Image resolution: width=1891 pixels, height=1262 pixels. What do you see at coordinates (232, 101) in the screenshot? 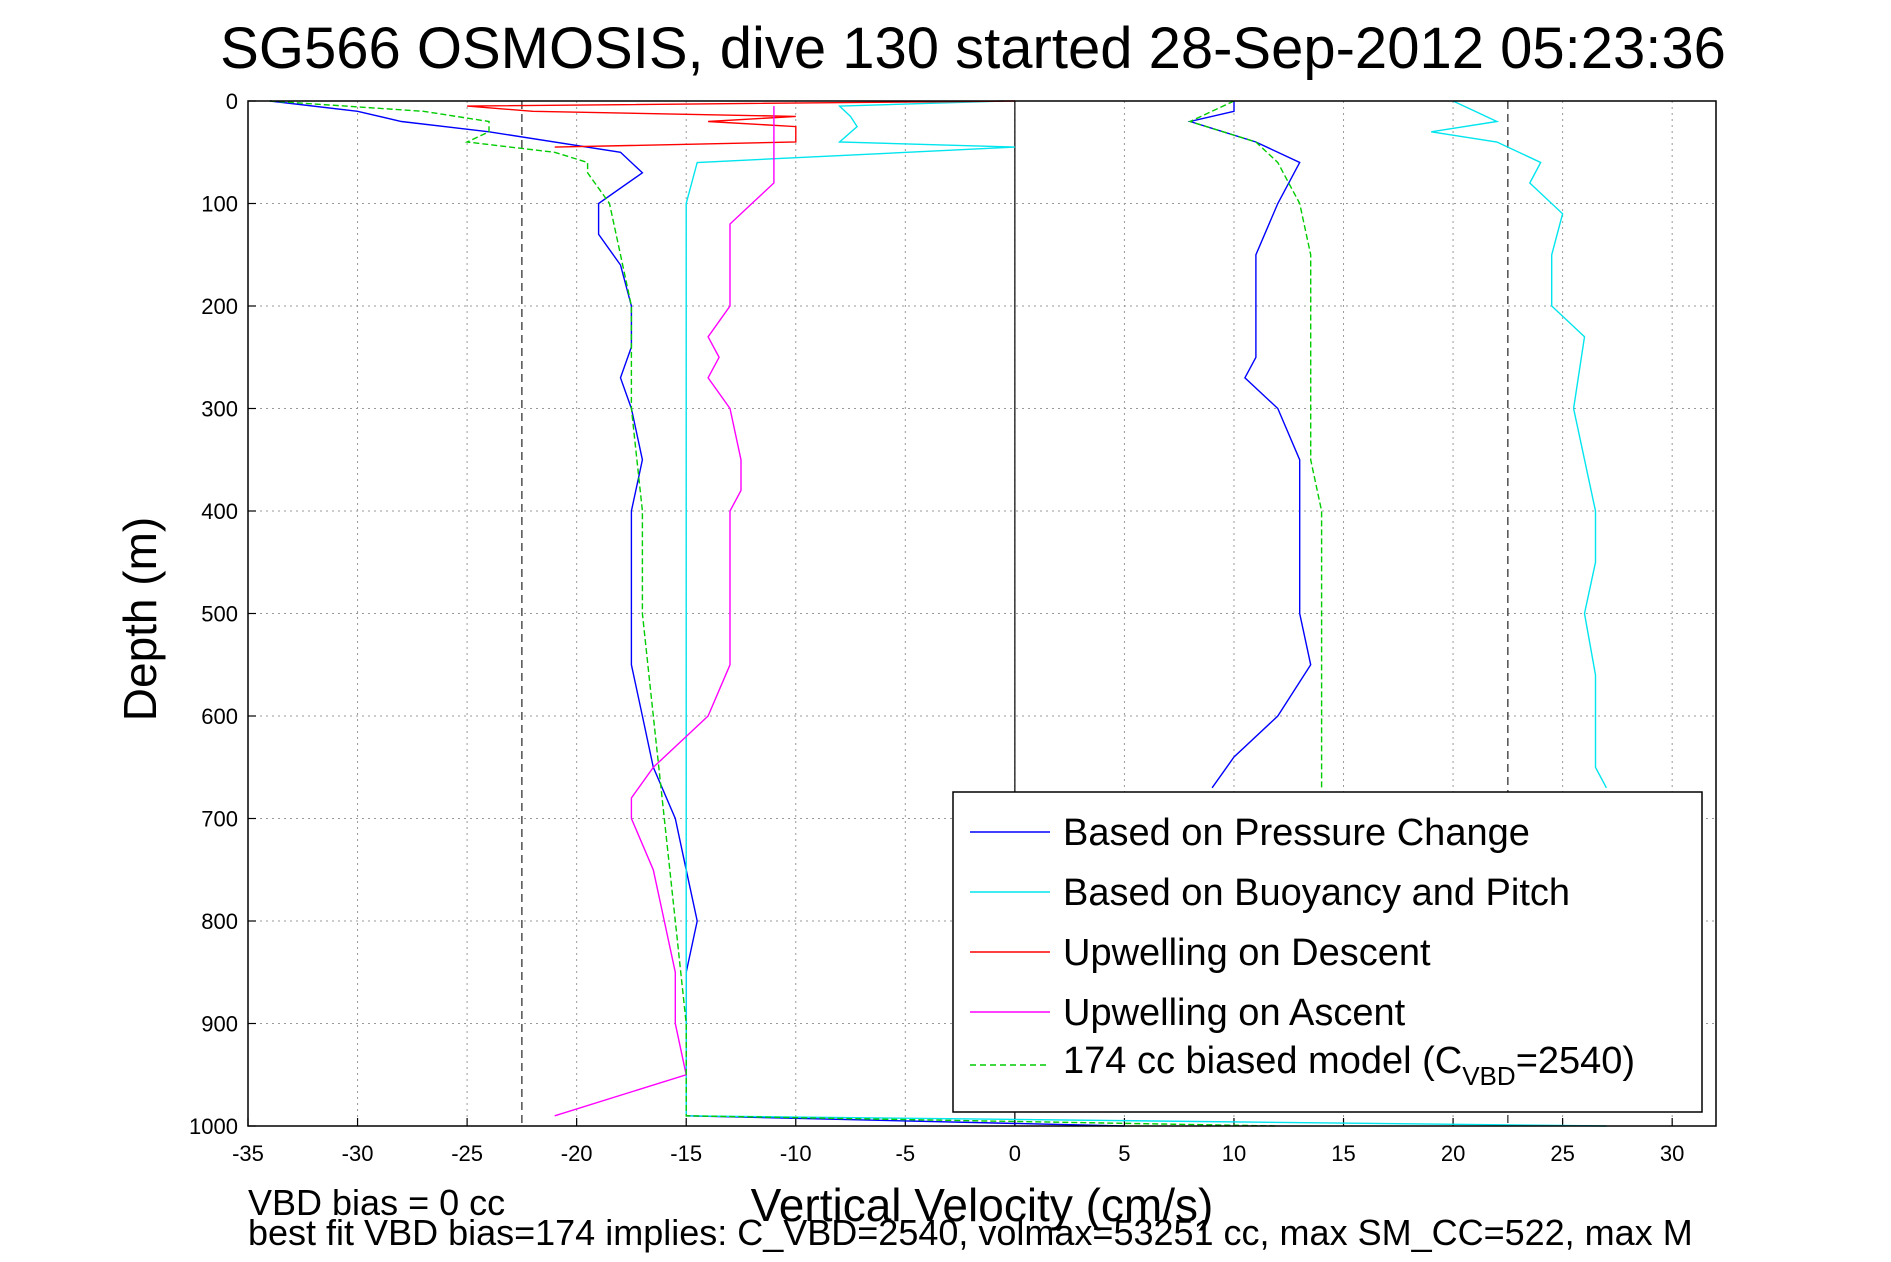
I see `y-tick-label: 0` at bounding box center [232, 101].